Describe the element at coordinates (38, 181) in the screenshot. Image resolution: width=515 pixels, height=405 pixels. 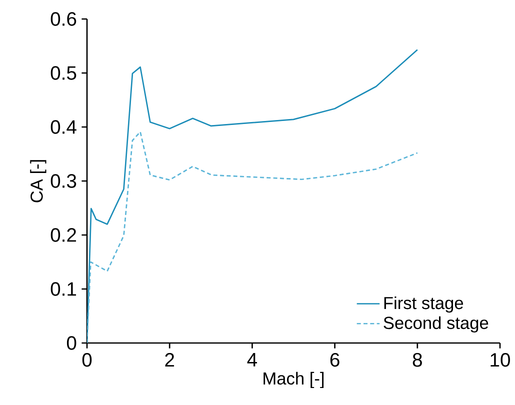
I see `y-axis-title: CA [-]` at that location.